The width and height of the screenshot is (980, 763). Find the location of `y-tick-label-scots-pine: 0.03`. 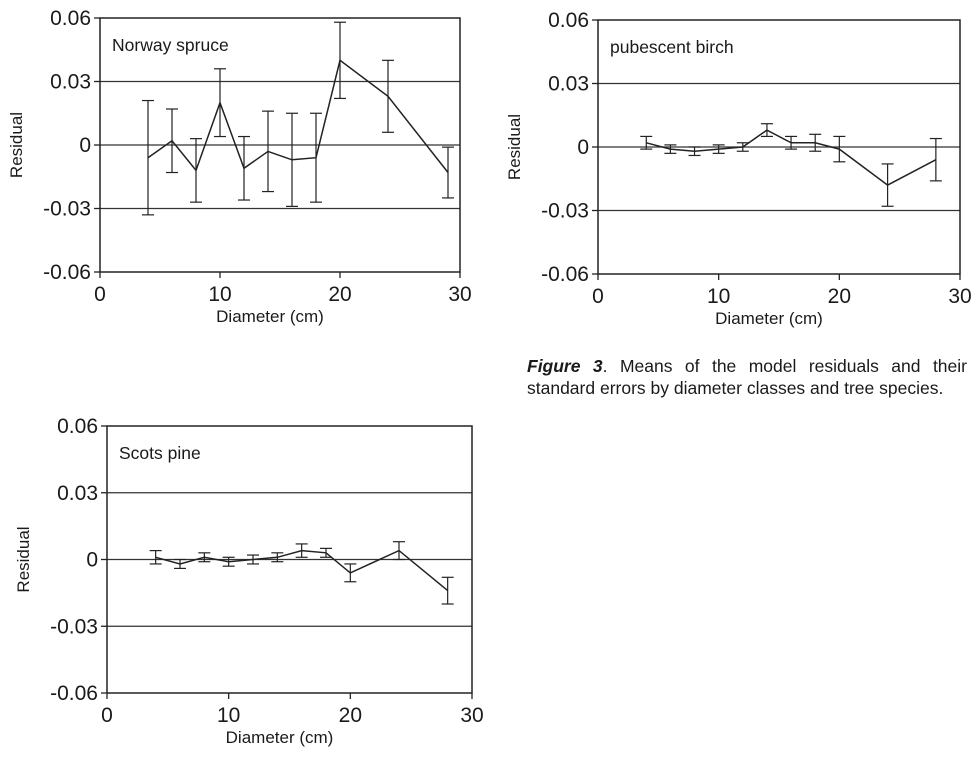

y-tick-label-scots-pine: 0.03 is located at coordinates (77, 493).